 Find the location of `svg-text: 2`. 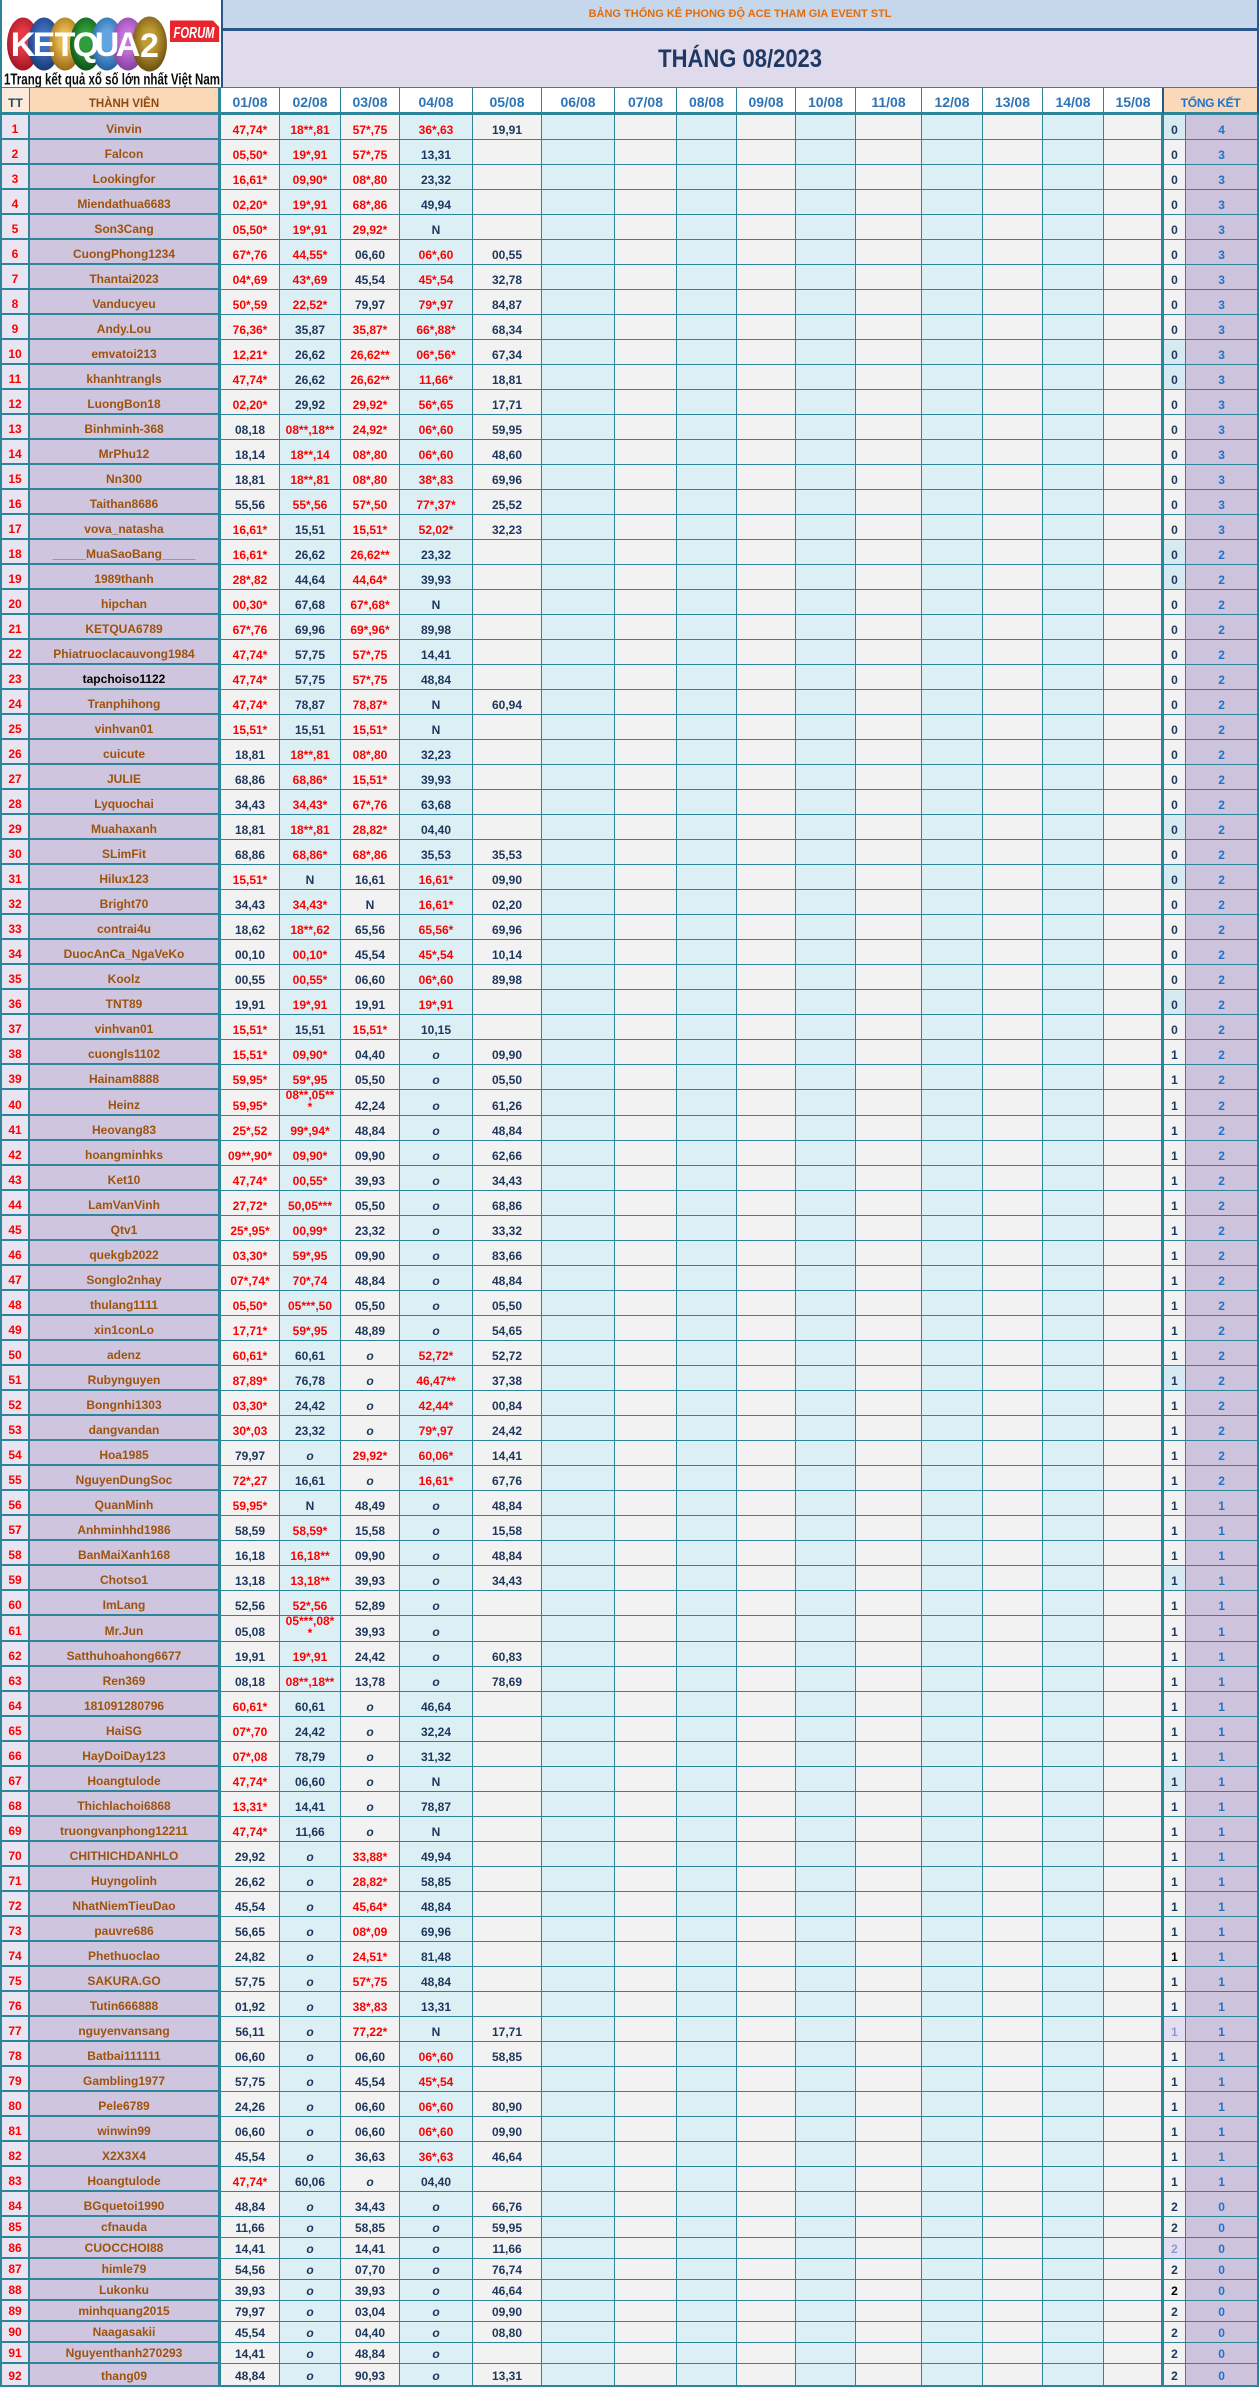

svg-text: 2 is located at coordinates (149, 46).